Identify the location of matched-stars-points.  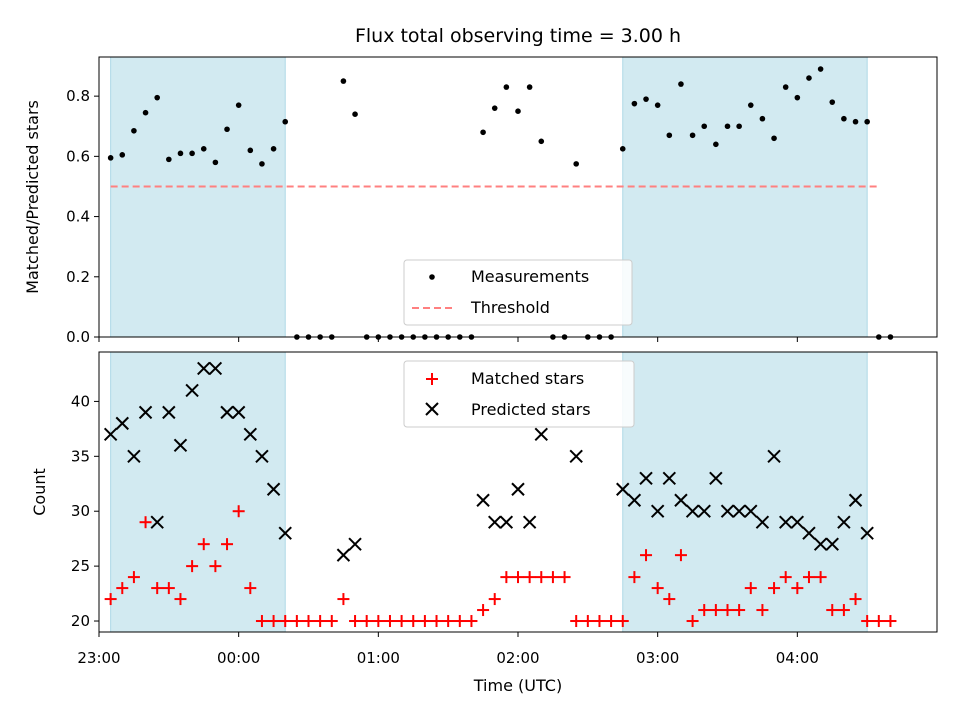
(500, 566).